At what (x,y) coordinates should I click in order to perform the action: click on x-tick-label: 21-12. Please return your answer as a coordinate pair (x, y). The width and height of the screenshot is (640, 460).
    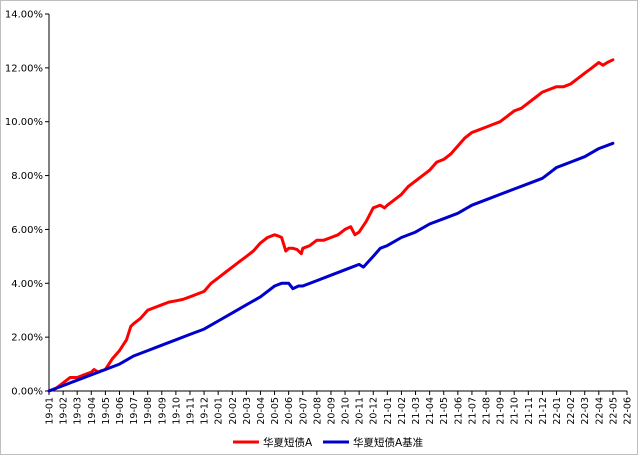
    Looking at the image, I should click on (543, 411).